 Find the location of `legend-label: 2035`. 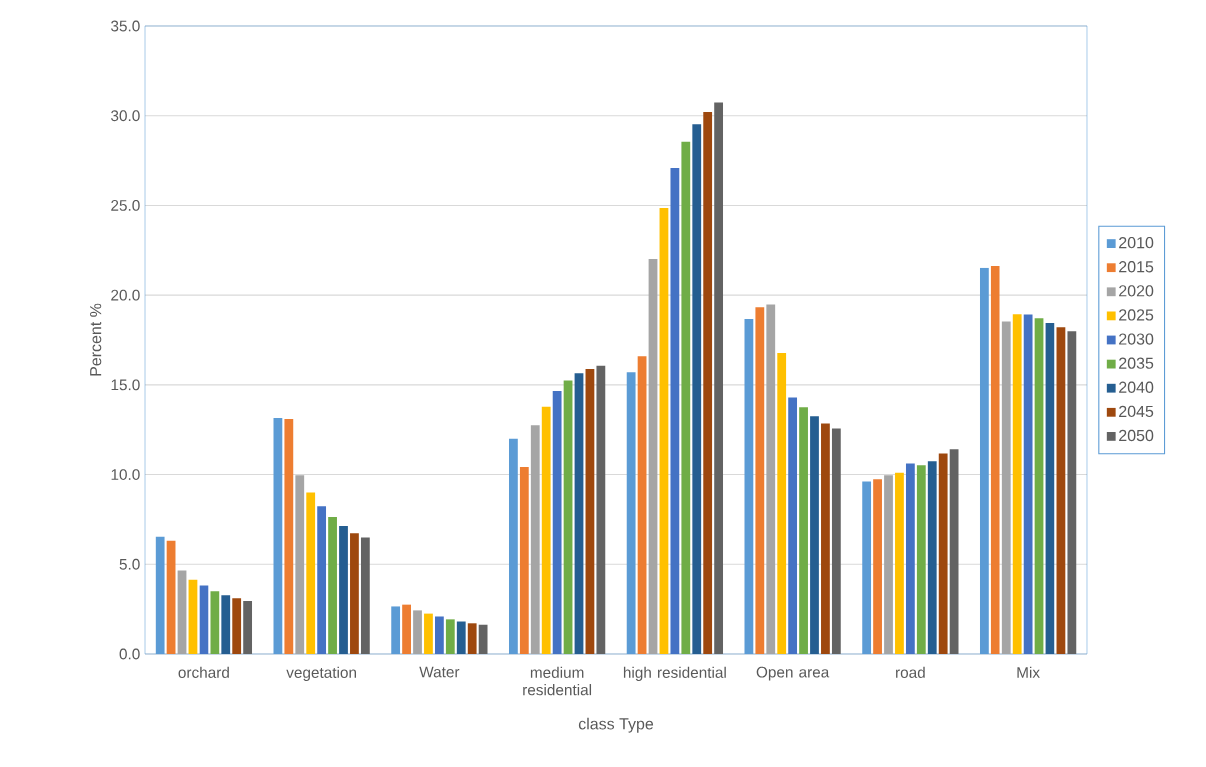

legend-label: 2035 is located at coordinates (1136, 363).